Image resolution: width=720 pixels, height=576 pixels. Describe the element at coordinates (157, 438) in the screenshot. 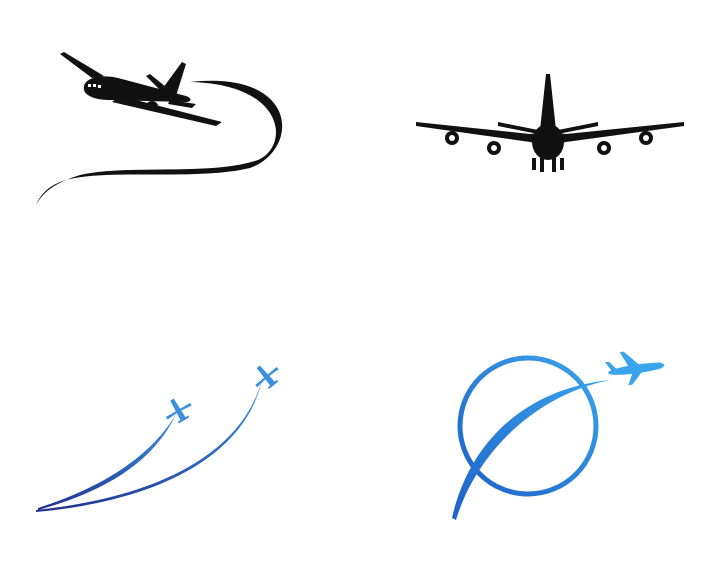

I see `two-airplanes-trails-icon` at that location.